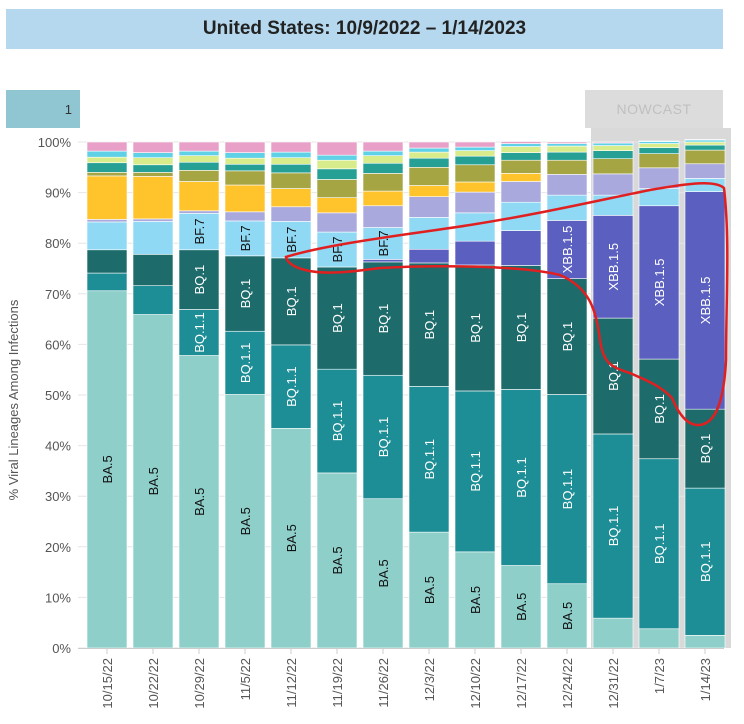 The height and width of the screenshot is (724, 744). What do you see at coordinates (43, 109) in the screenshot?
I see `count-input: 1` at bounding box center [43, 109].